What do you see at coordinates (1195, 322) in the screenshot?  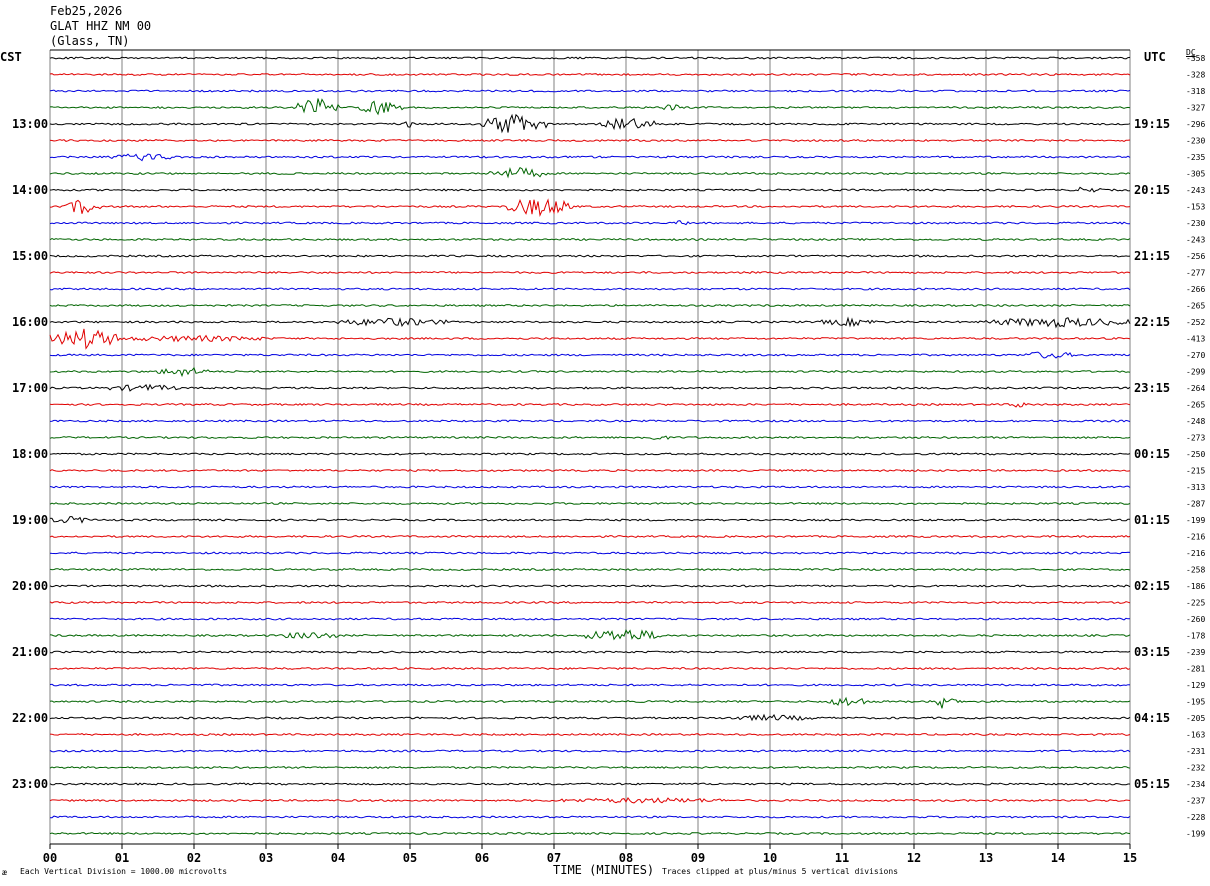 I see `dc-offset-label: -252` at bounding box center [1195, 322].